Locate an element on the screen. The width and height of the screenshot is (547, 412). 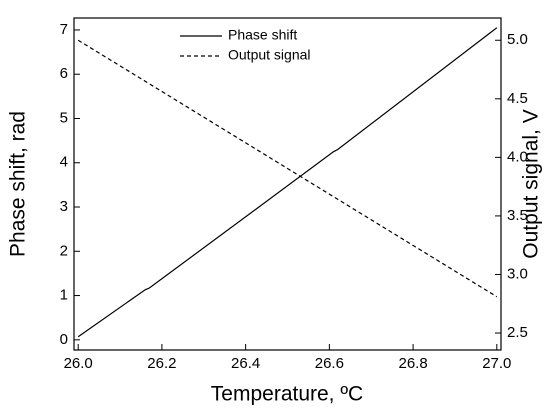
y2-tick-label: 4.0 is located at coordinates (517, 156).